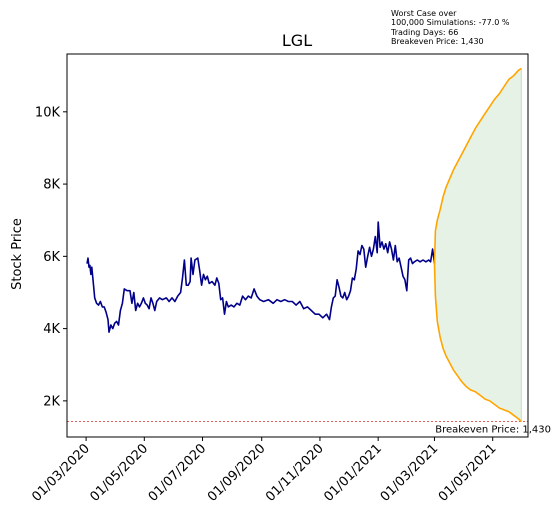 The height and width of the screenshot is (524, 560). Describe the element at coordinates (425, 32) in the screenshot. I see `info-line: Trading Days: 66` at that location.